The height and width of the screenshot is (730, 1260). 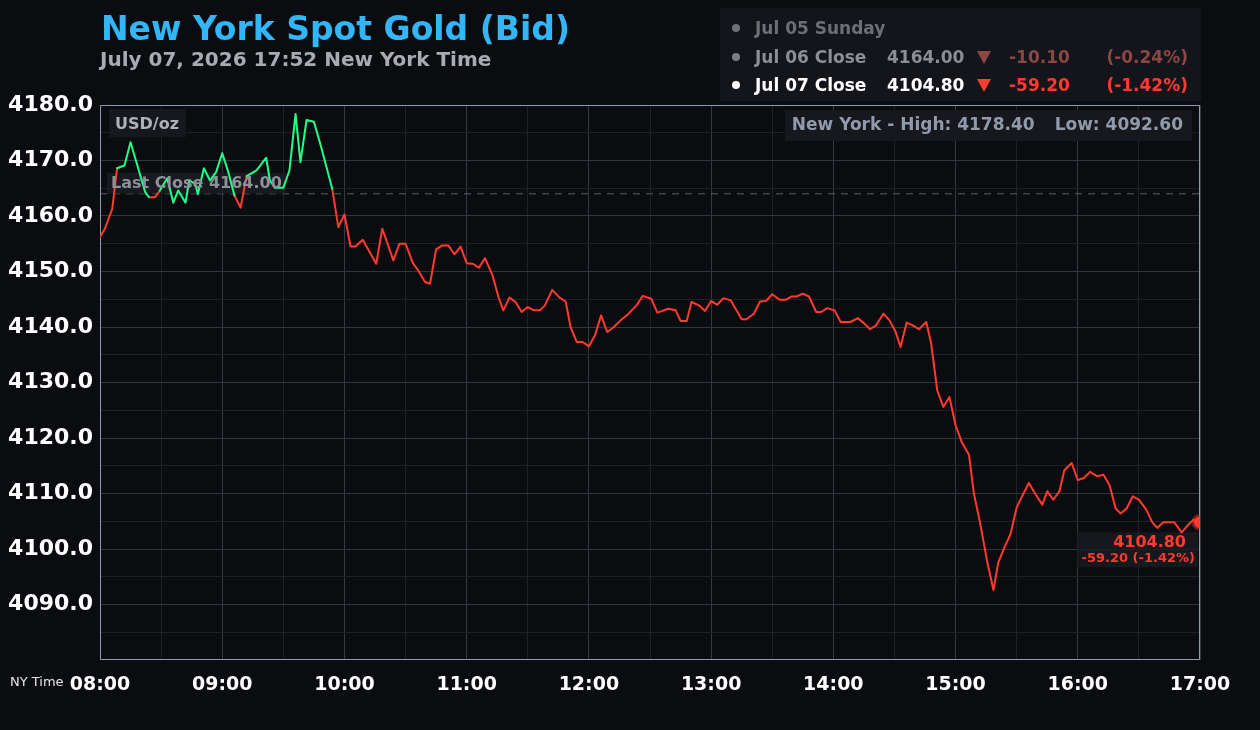 What do you see at coordinates (926, 84) in the screenshot?
I see `text: 4104.80` at bounding box center [926, 84].